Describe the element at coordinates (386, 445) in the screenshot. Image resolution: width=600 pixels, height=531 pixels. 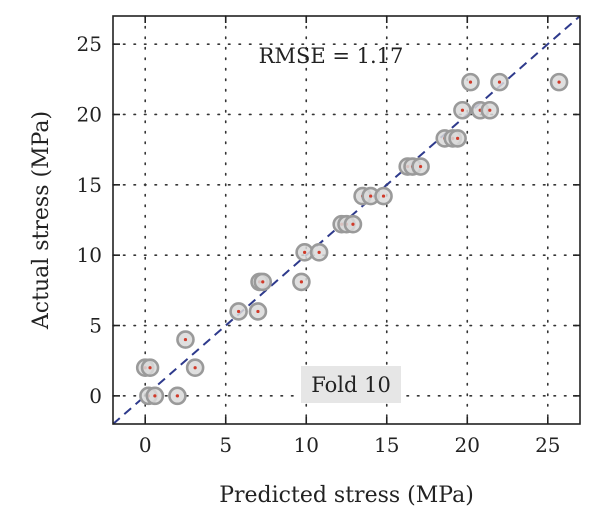
I see `x-tick-label: 15` at that location.